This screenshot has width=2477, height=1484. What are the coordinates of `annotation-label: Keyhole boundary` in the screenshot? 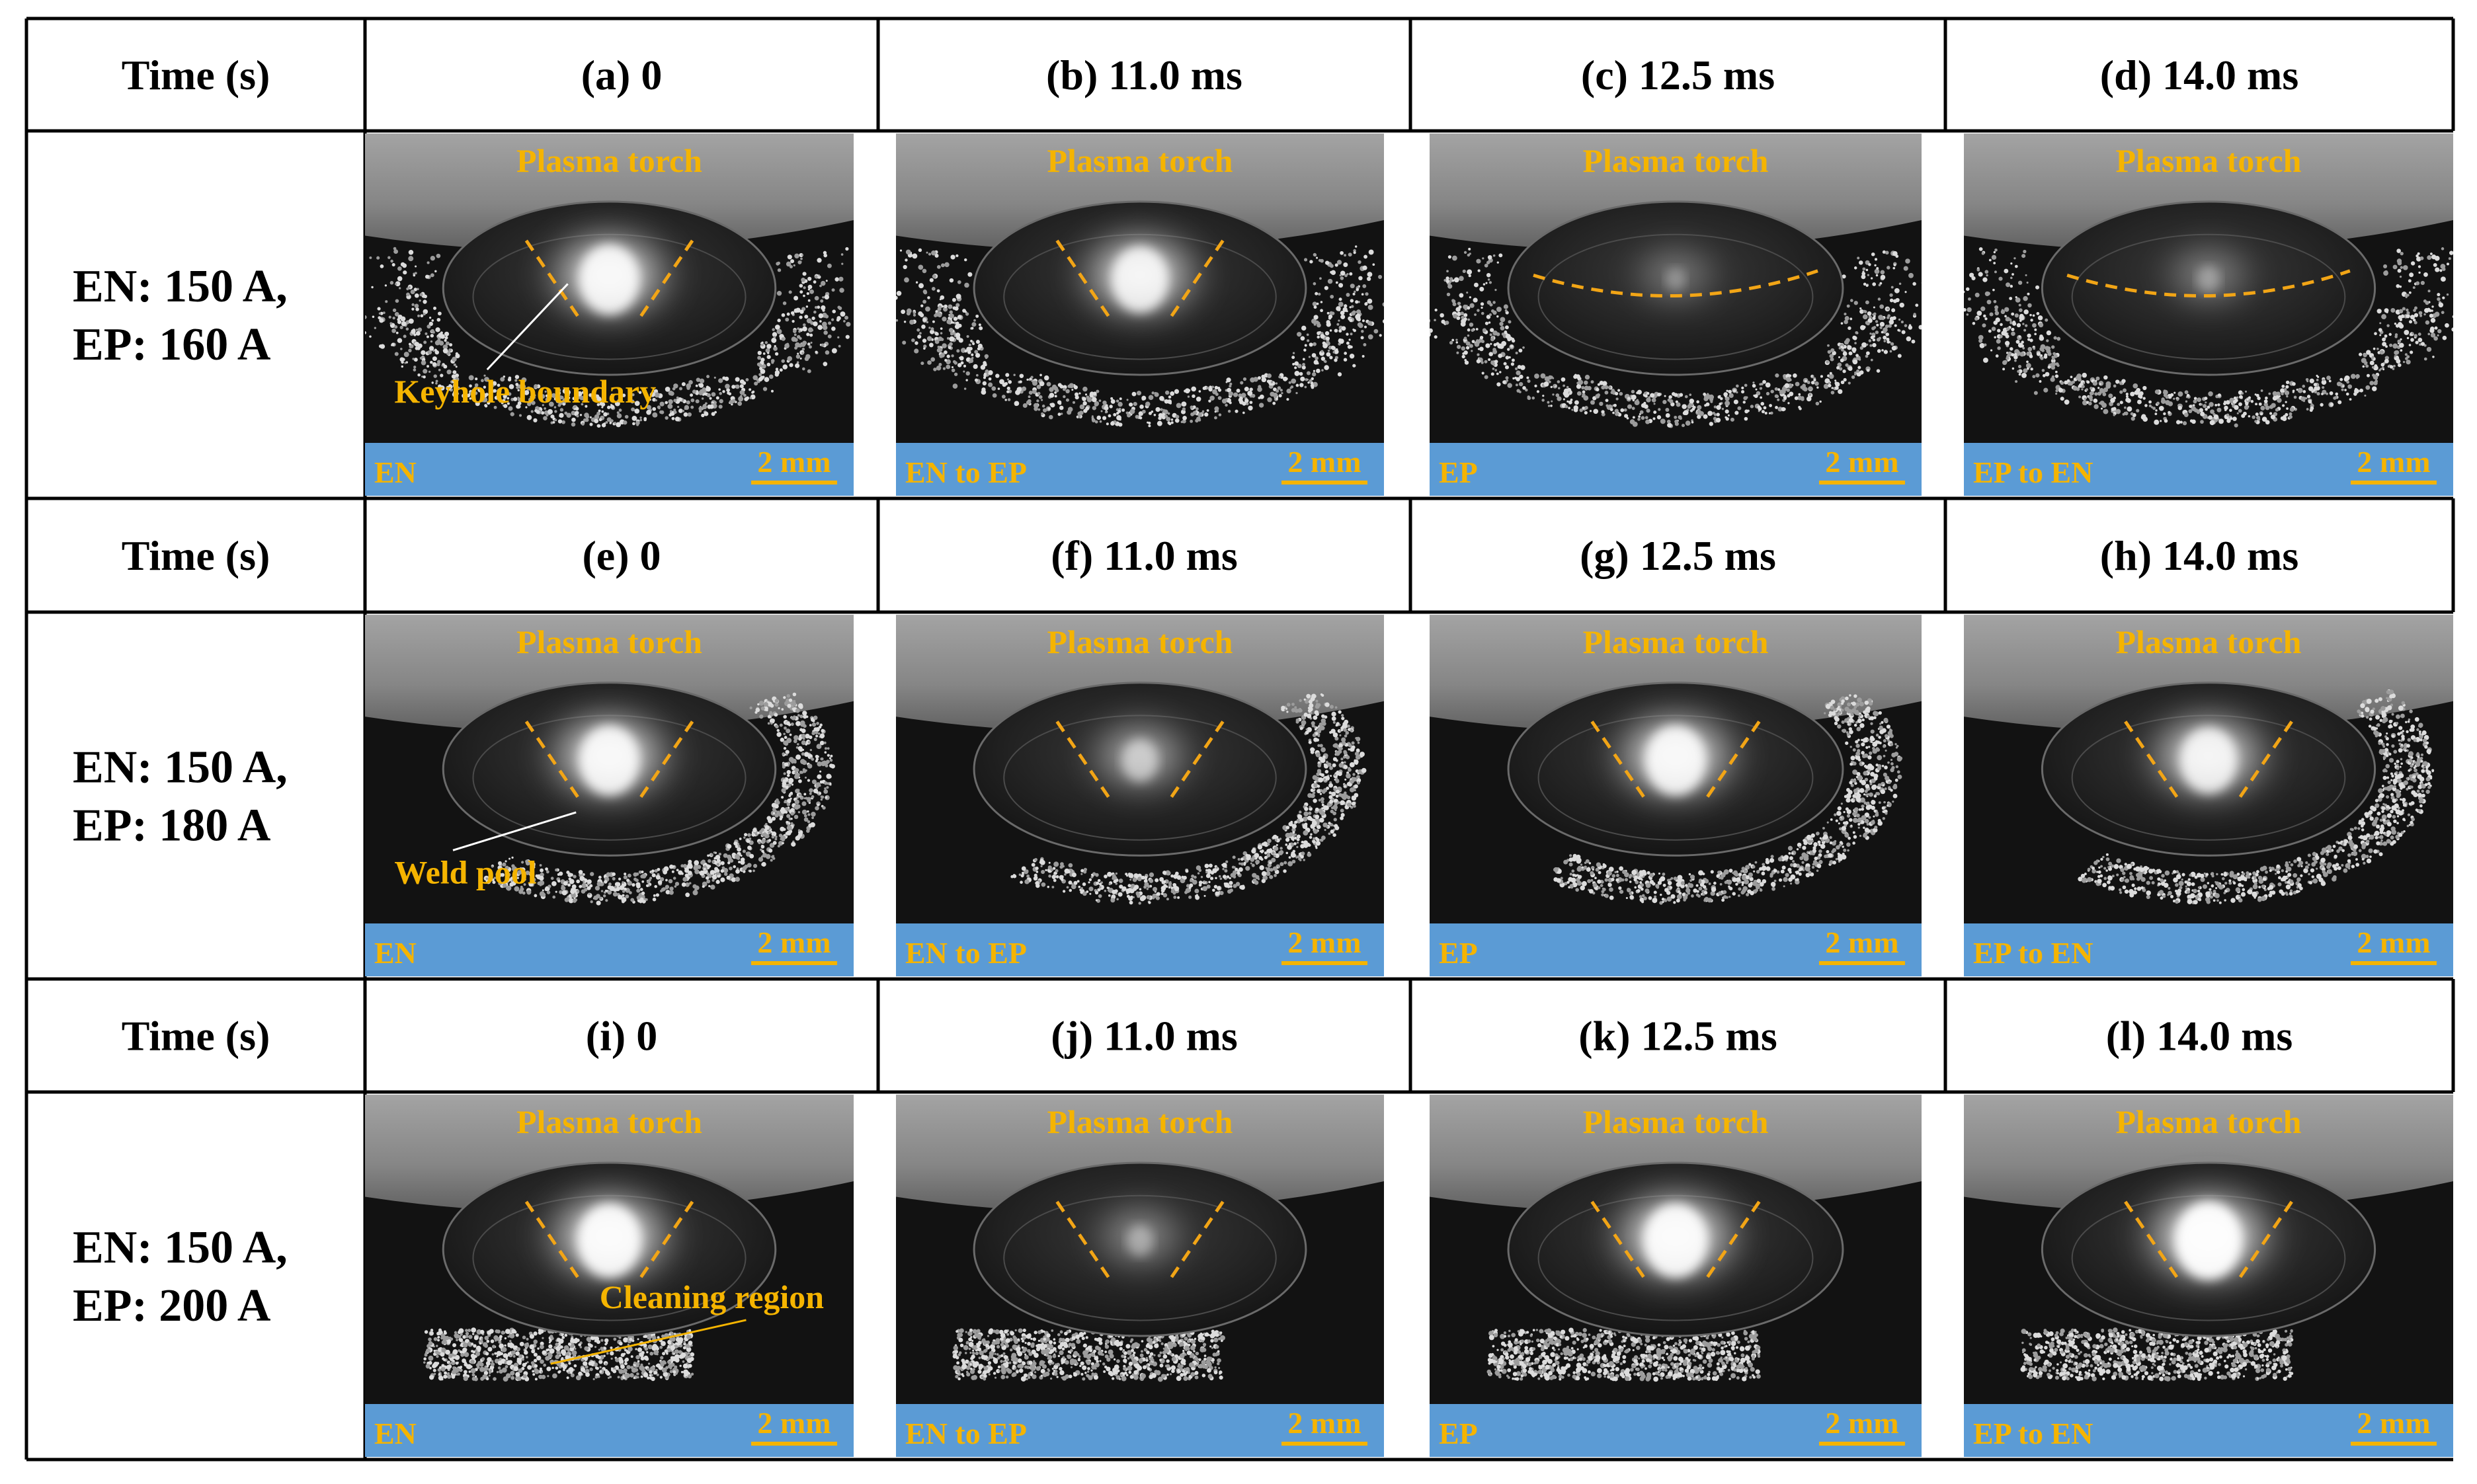 It's located at (525, 392).